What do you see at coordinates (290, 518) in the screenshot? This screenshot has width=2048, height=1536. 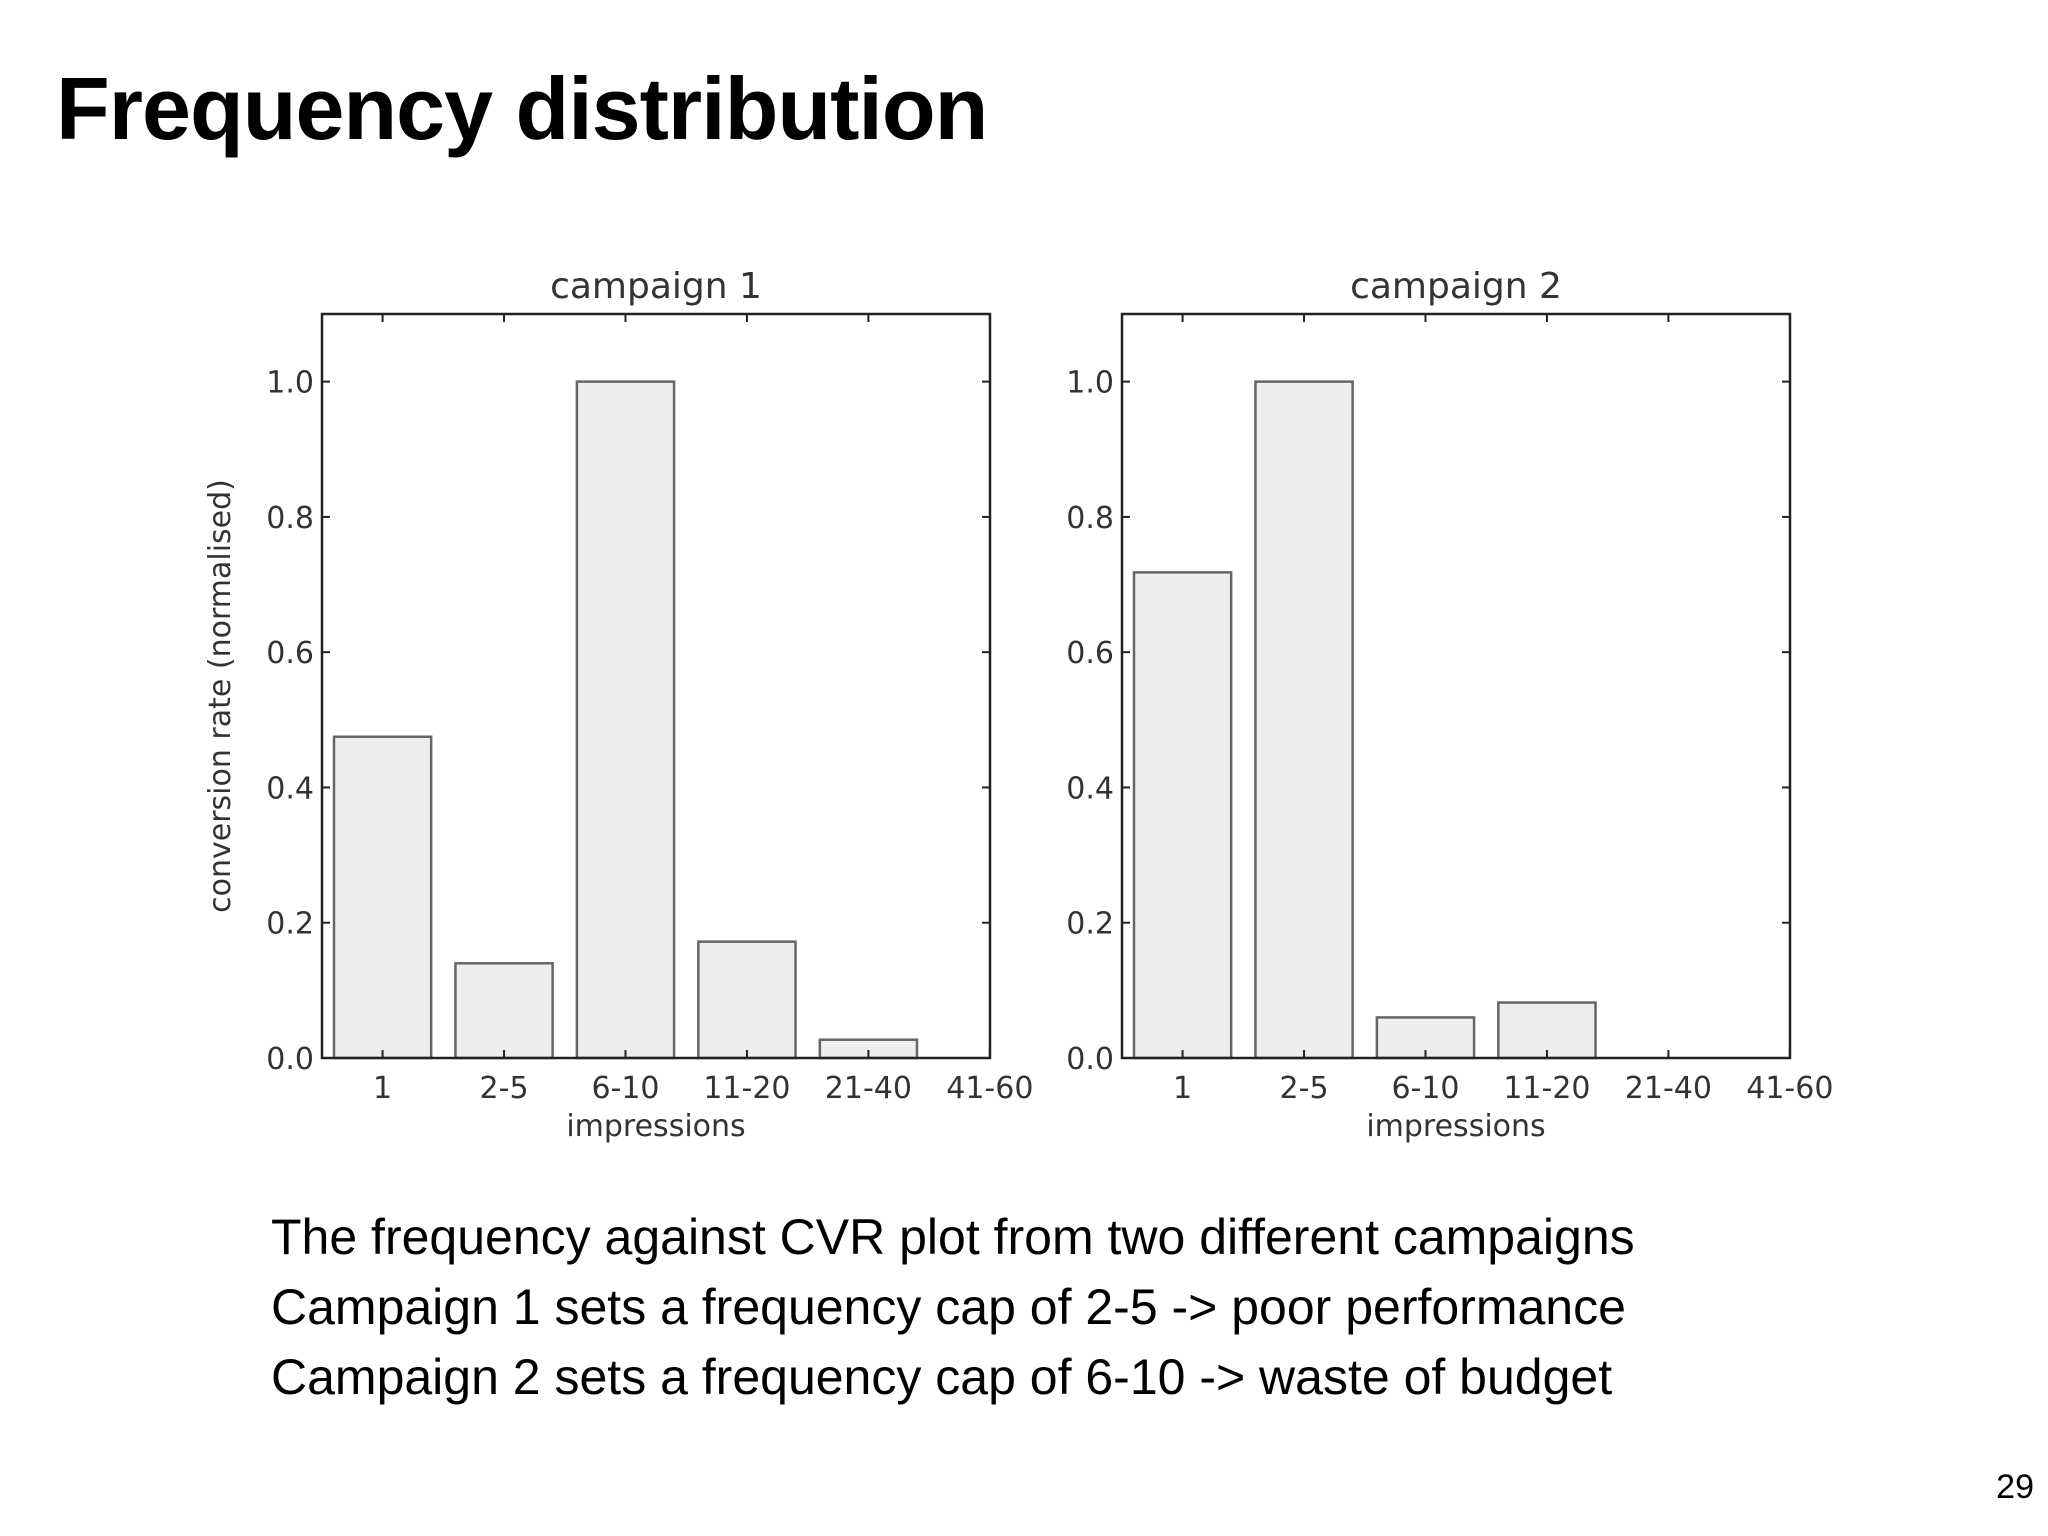 I see `chart-1-ytick-label-4: 0.8` at bounding box center [290, 518].